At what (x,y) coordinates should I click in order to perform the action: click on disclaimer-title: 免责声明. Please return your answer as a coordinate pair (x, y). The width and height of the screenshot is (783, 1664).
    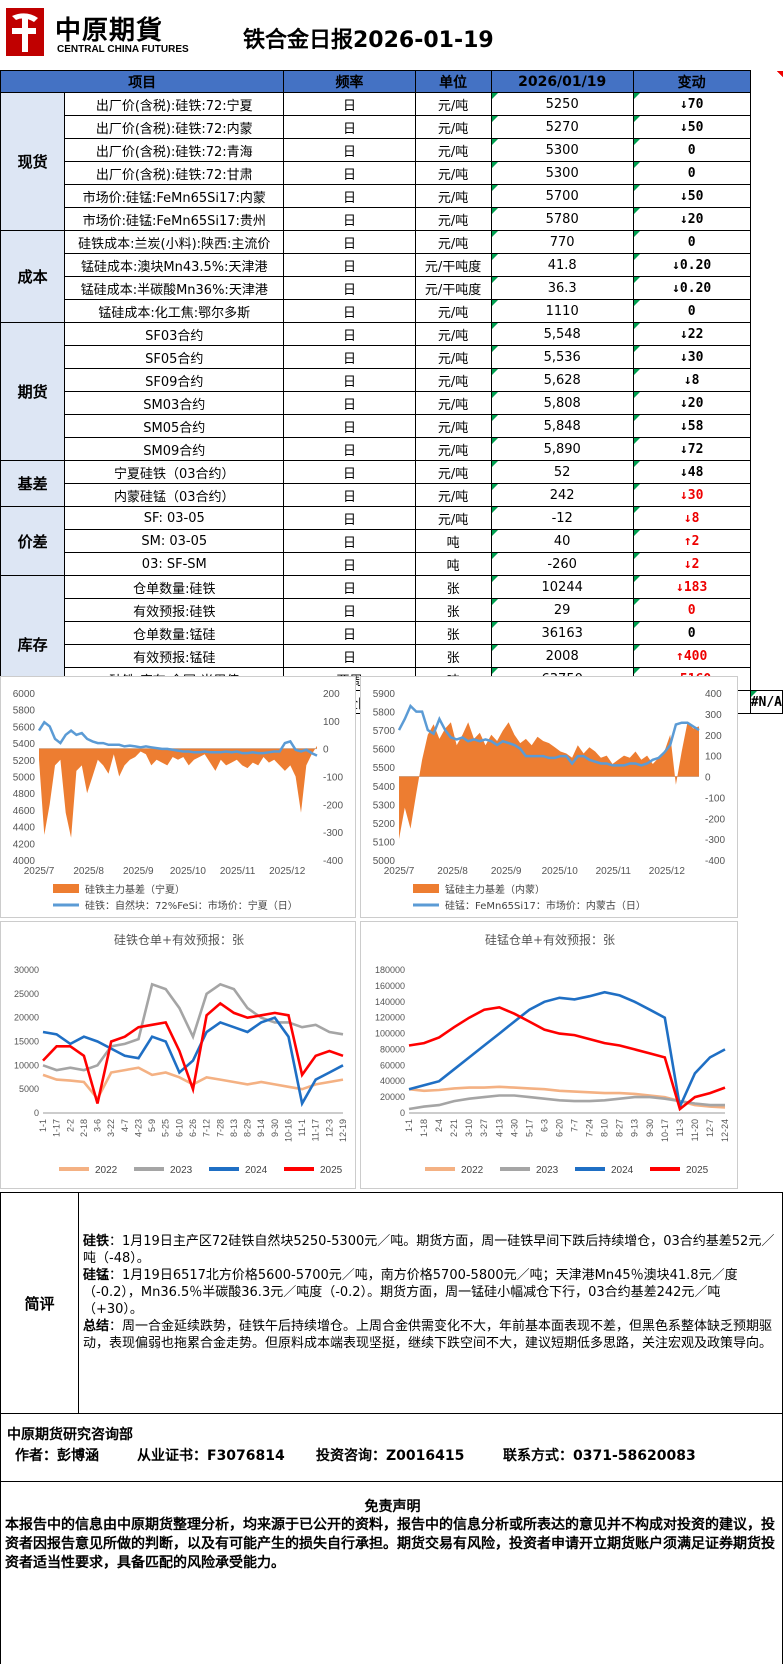
    Looking at the image, I should click on (392, 1507).